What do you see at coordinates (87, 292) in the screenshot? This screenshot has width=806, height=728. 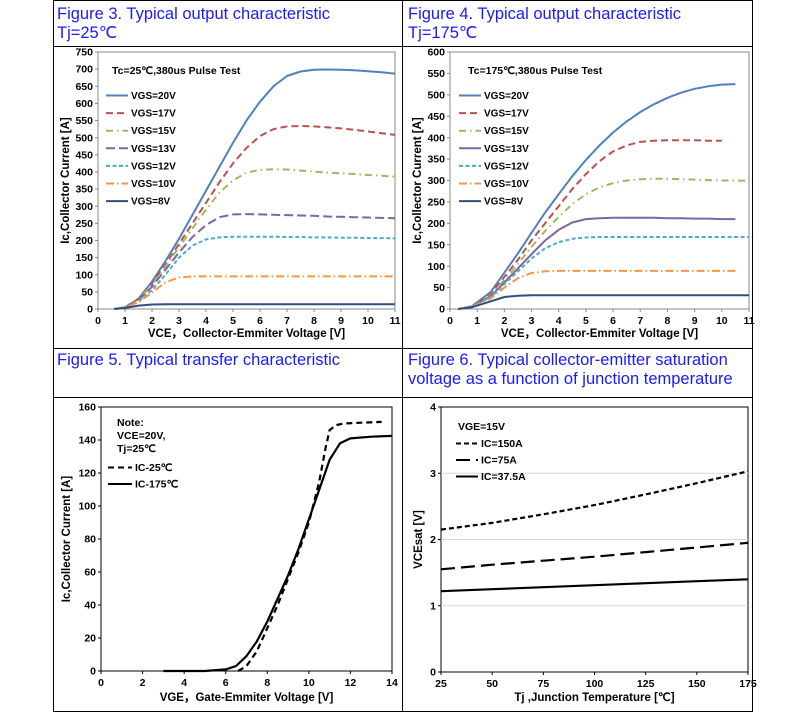 I see `fig3-y-tick-label: 50` at bounding box center [87, 292].